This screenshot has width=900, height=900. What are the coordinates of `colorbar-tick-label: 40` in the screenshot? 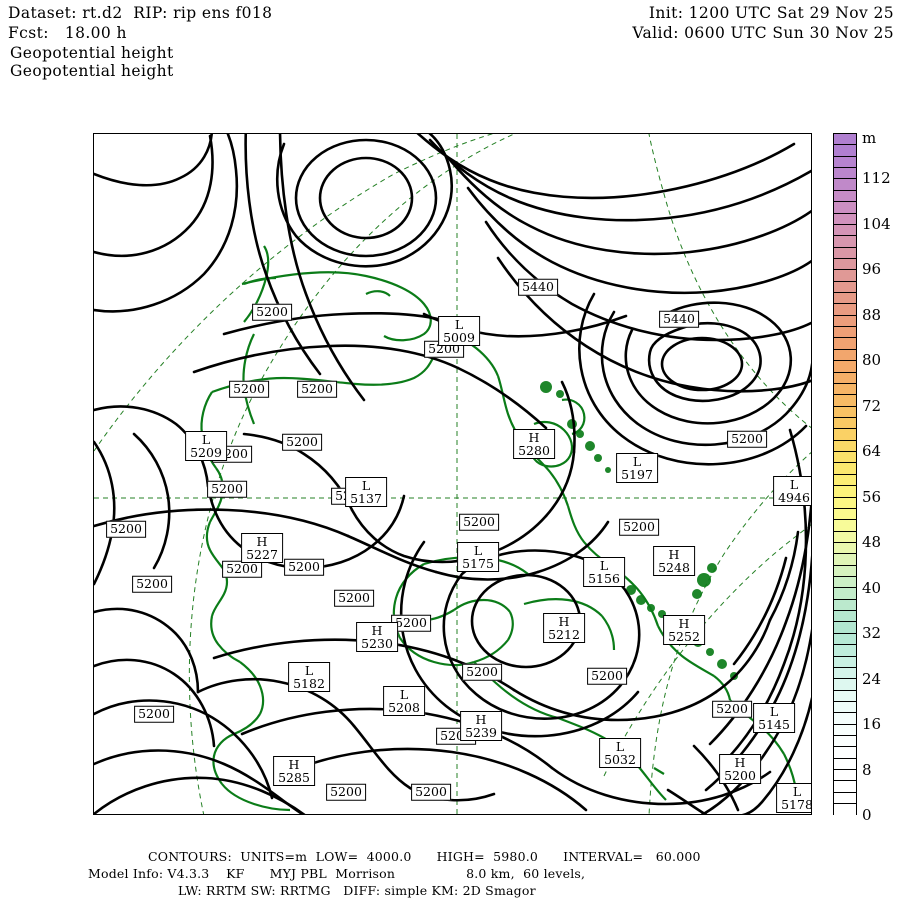 It's located at (872, 587).